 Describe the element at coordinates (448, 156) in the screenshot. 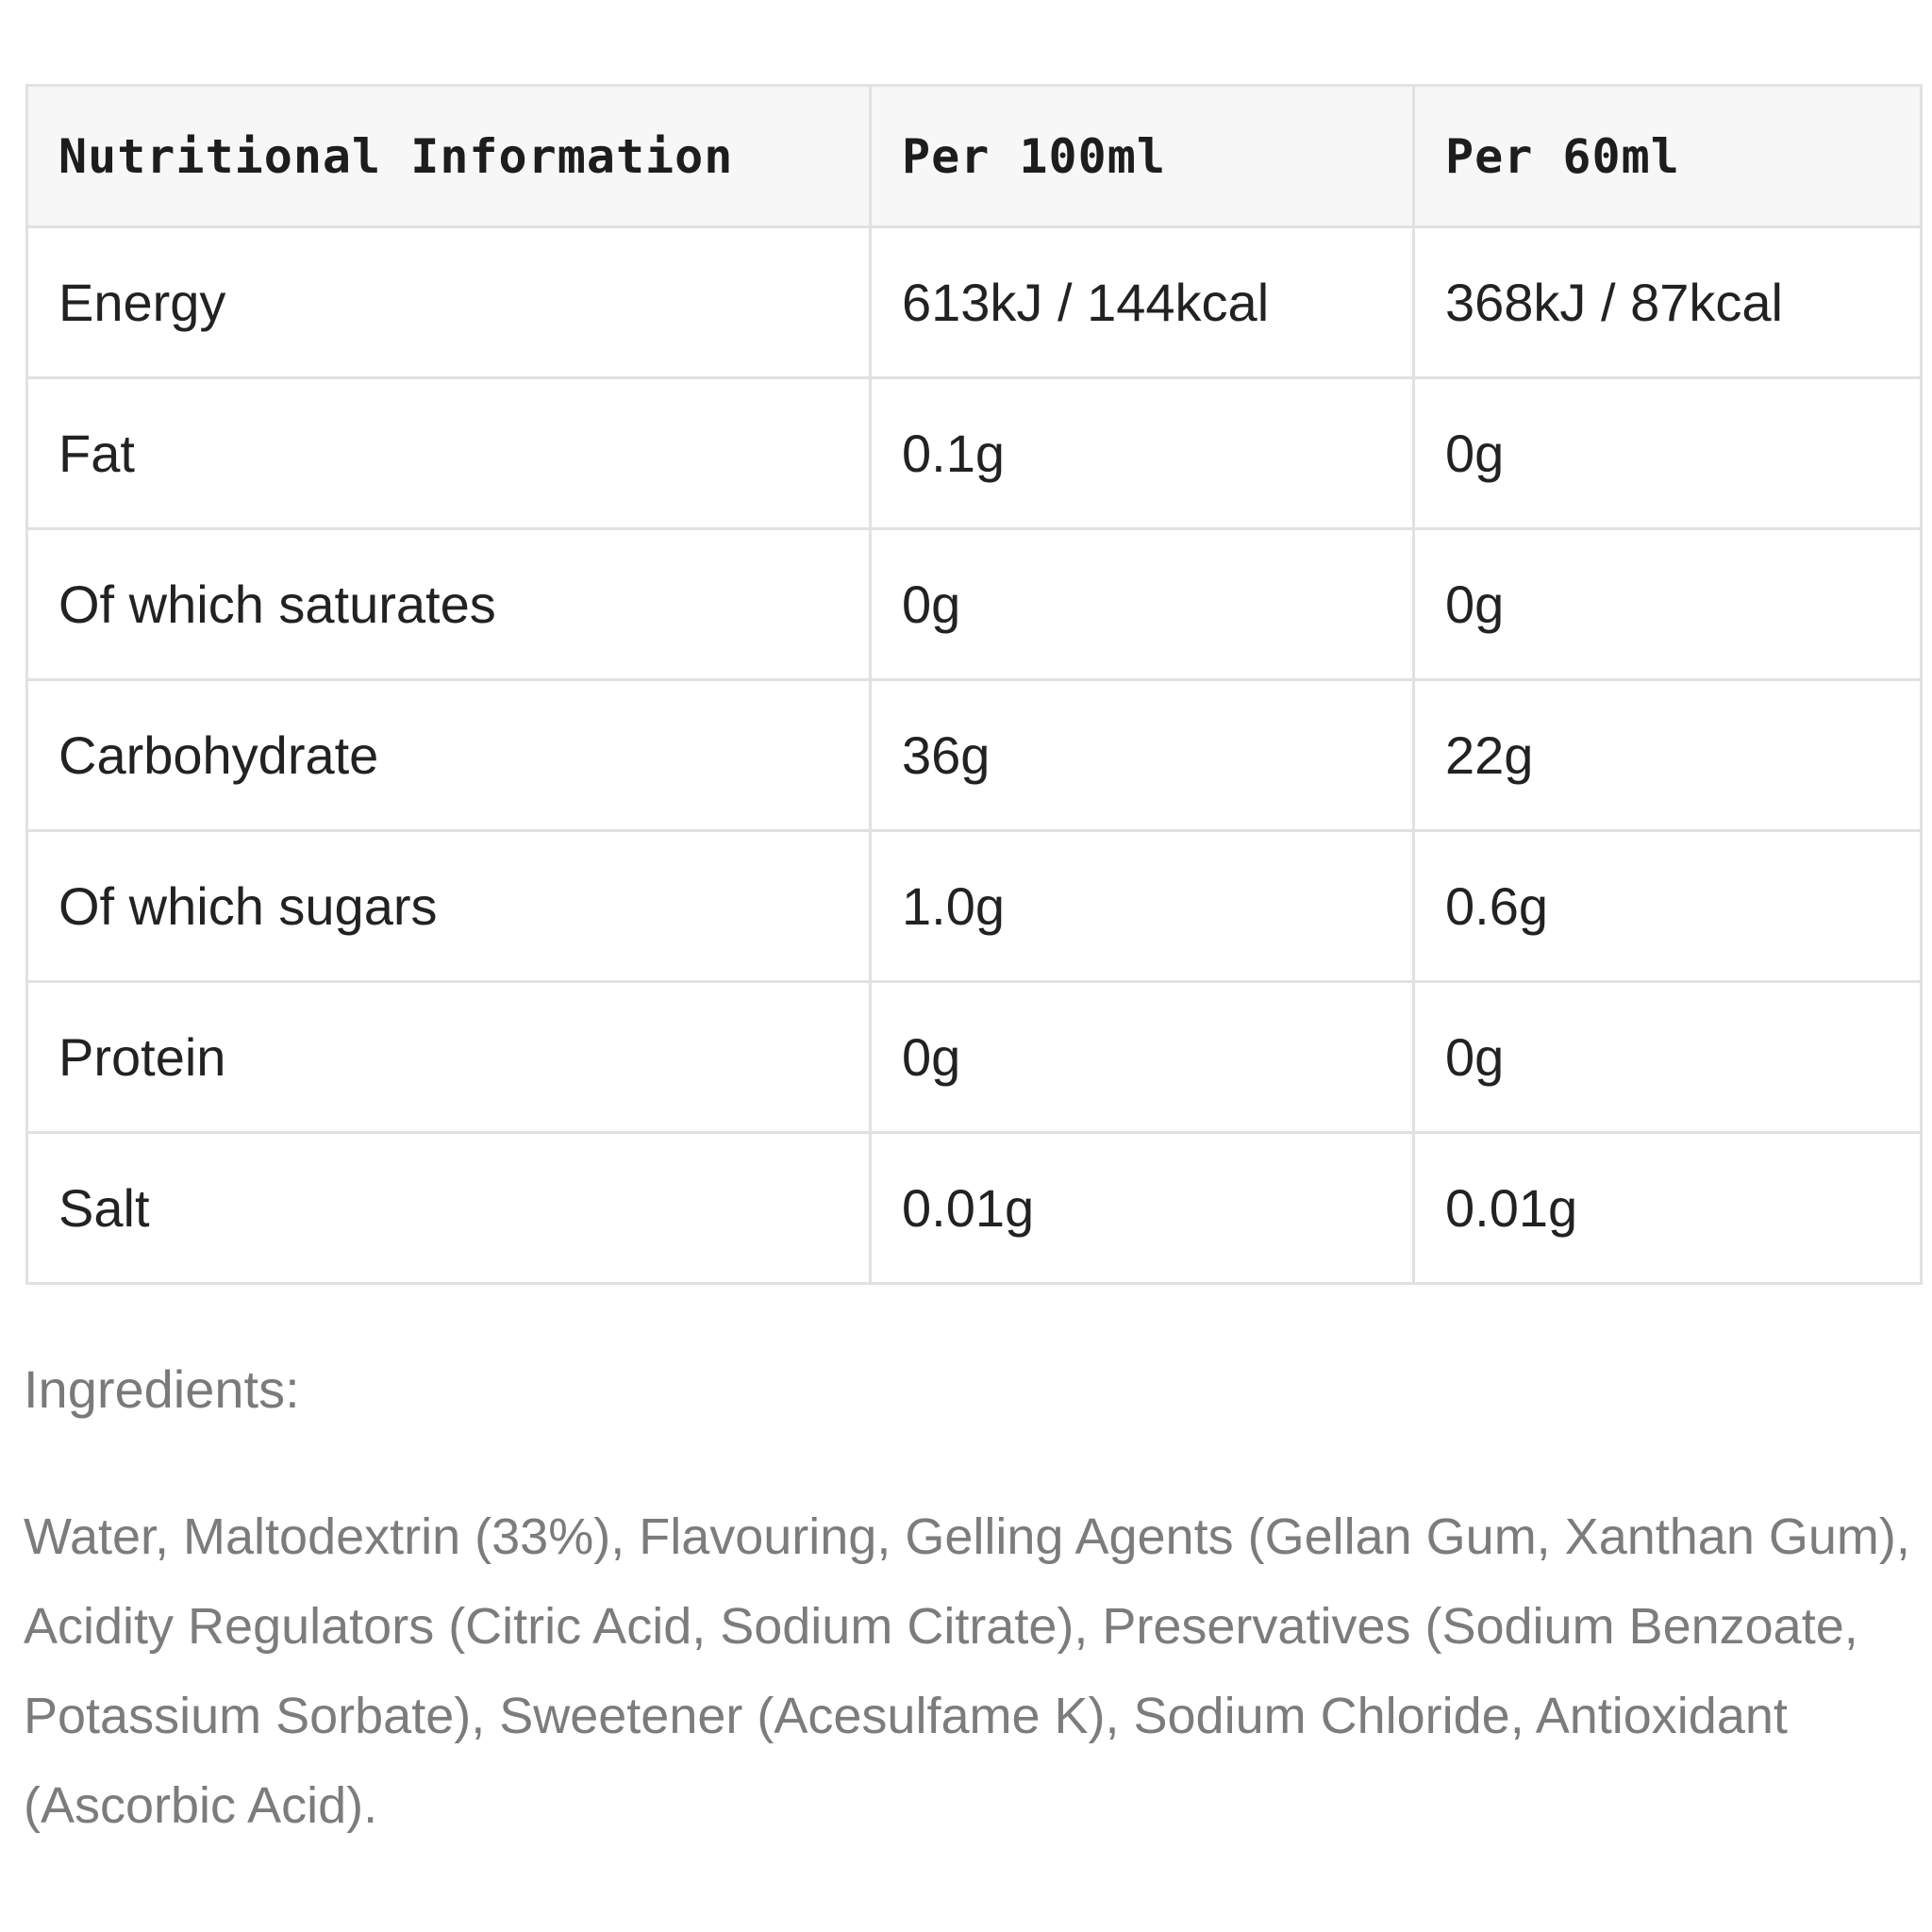

I see `column-header-nutrient: Nutritional Information` at that location.